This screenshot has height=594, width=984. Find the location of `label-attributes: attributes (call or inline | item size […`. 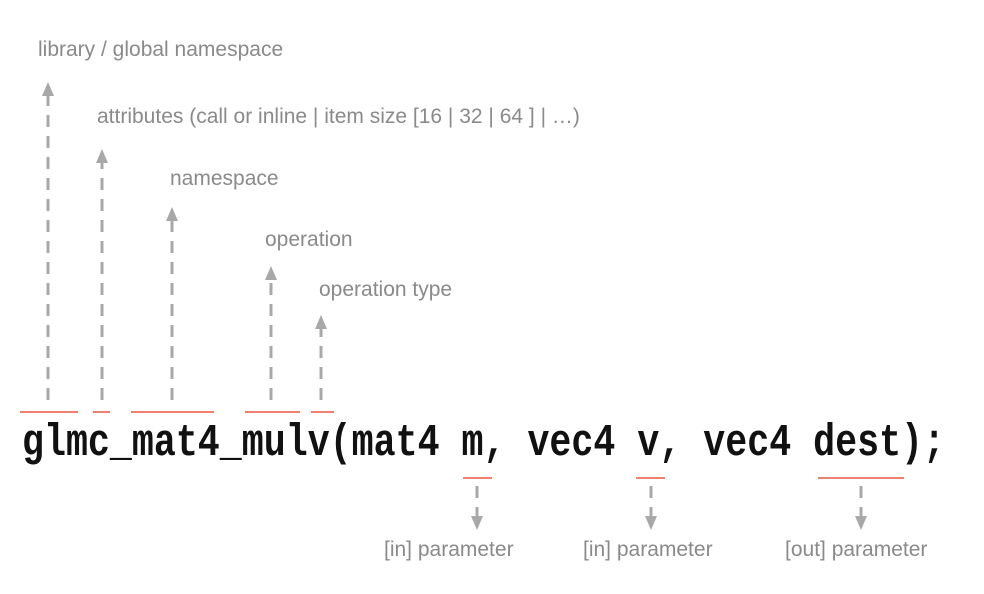

label-attributes: attributes (call or inline | item size [… is located at coordinates (338, 116).